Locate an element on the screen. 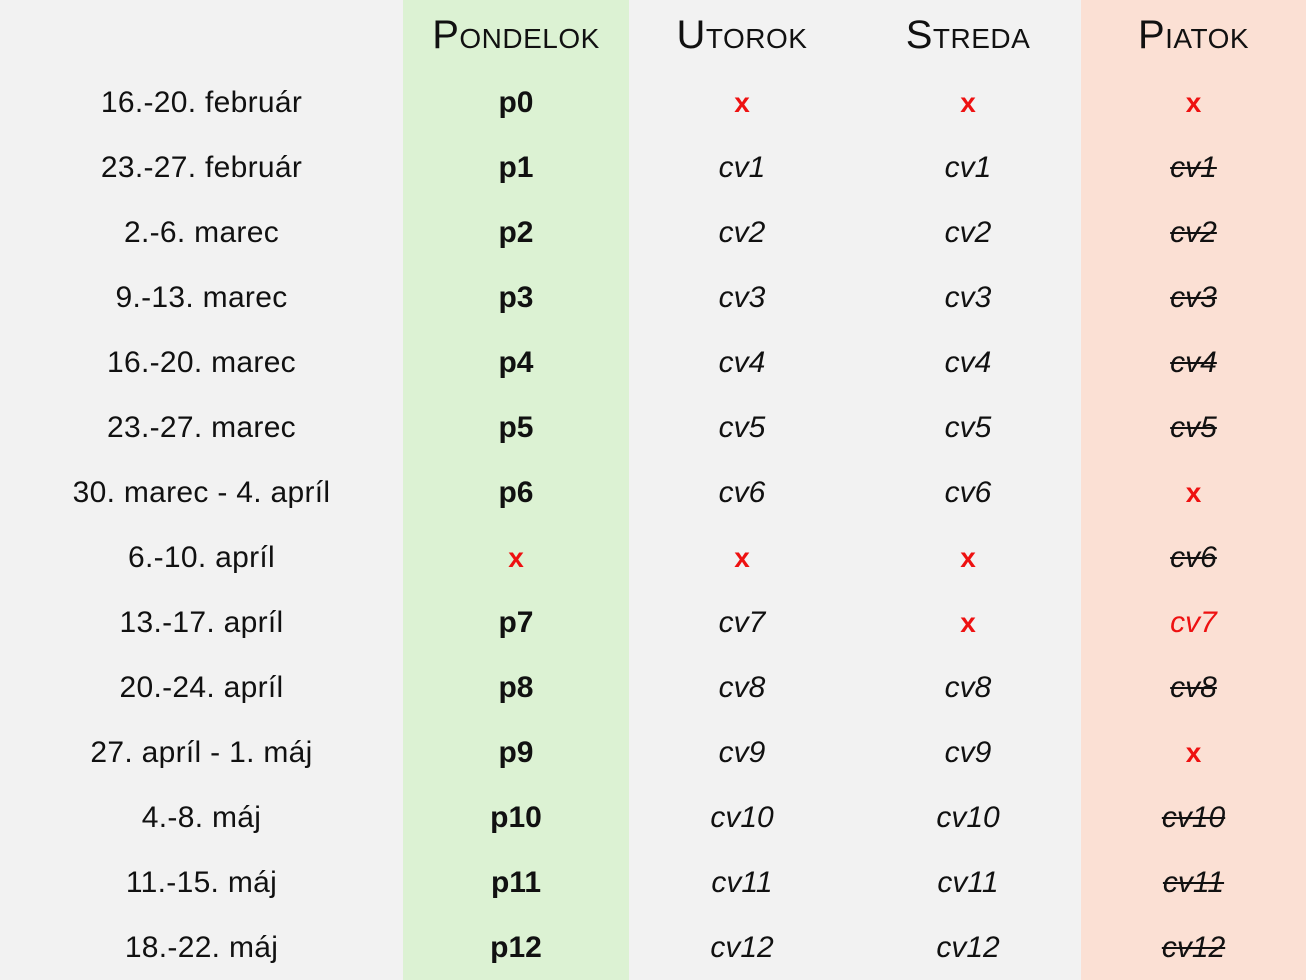 This screenshot has height=980, width=1306. week-row: 13.-17. apríl p7 cv7 x cv7 is located at coordinates (653, 622).